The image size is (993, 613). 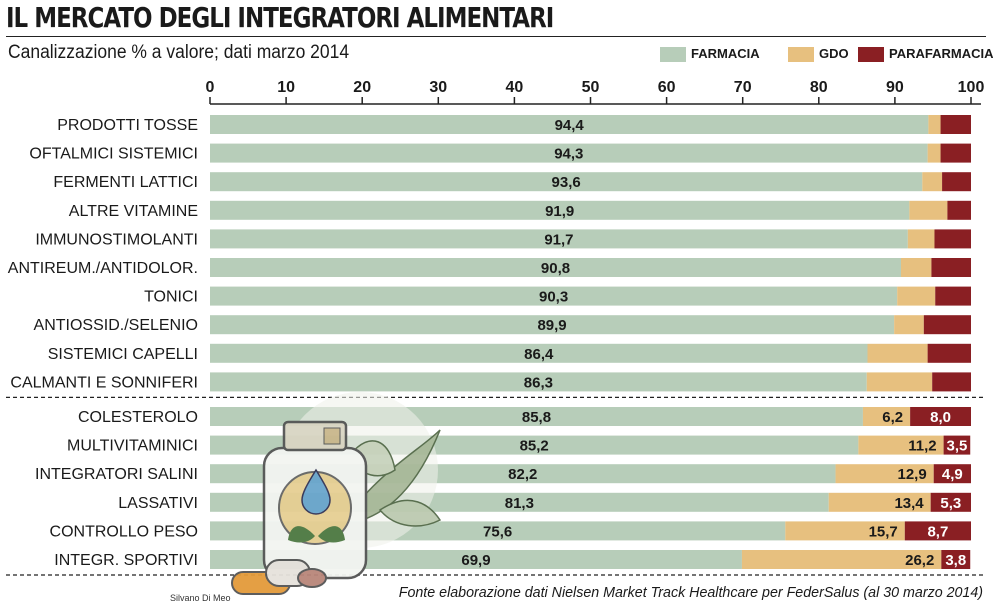 I want to click on category-label: FERMENTI LATTICI, so click(x=125, y=182).